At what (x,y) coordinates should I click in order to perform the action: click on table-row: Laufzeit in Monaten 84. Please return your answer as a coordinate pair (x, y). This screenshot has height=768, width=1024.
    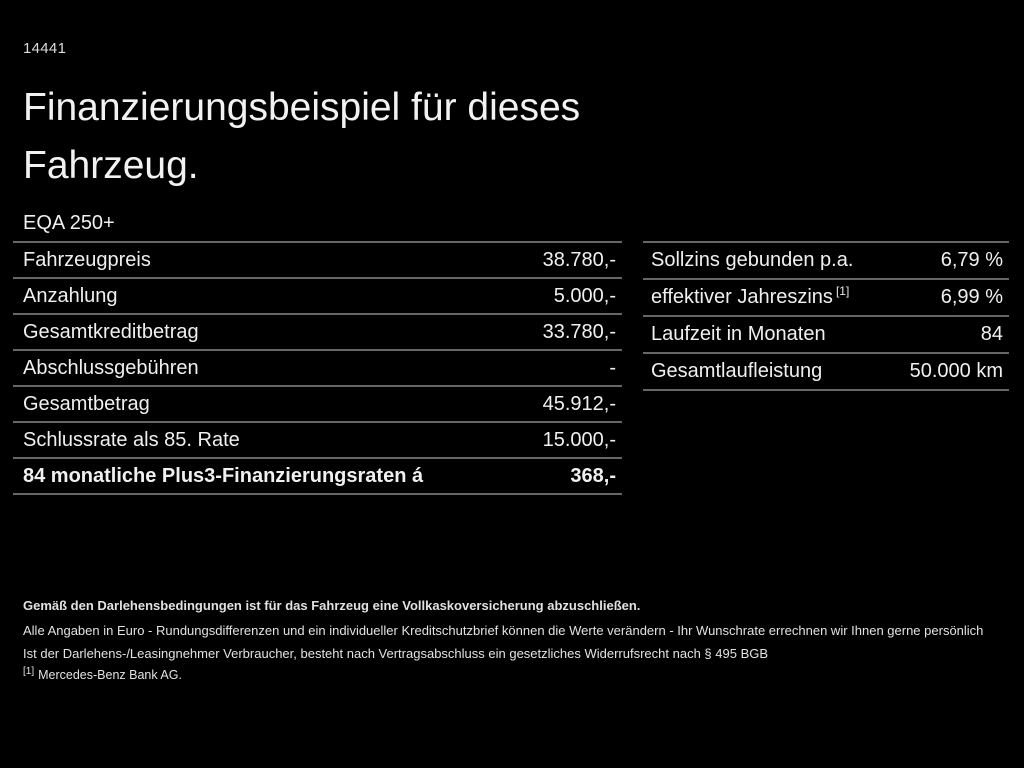
    Looking at the image, I should click on (826, 335).